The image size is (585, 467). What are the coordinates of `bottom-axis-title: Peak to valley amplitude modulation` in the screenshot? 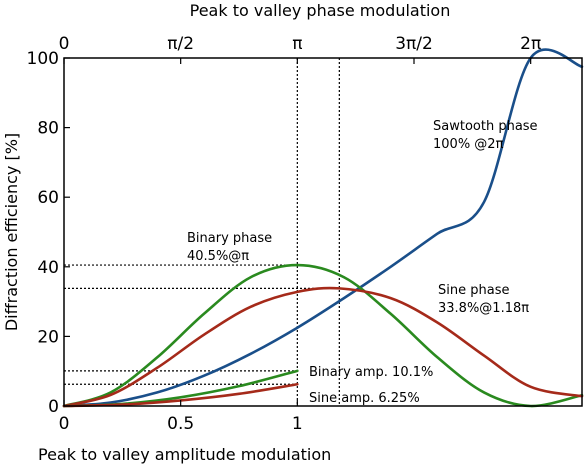 It's located at (184, 454).